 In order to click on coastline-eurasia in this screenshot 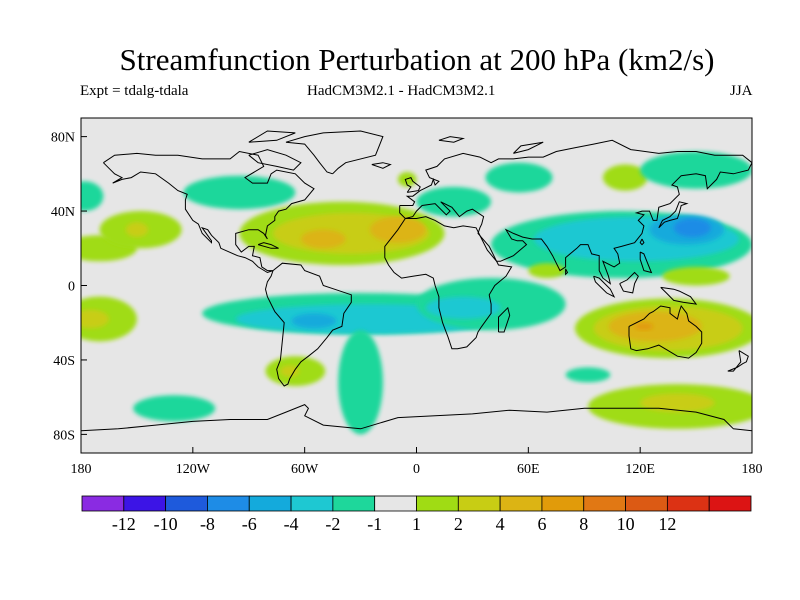, I will do `click(575, 212)`.